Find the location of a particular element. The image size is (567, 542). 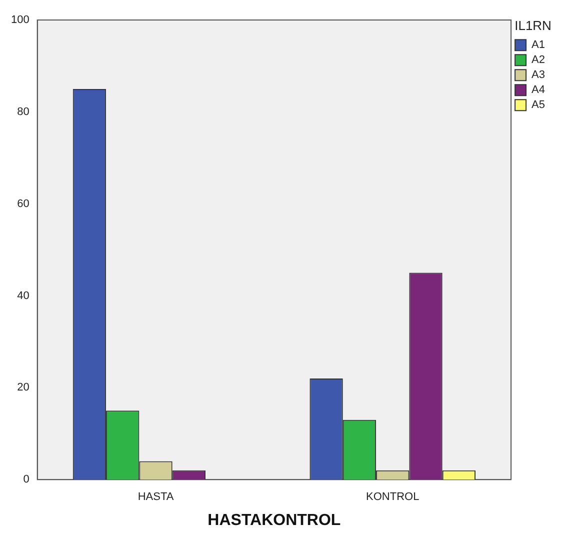

y-tick-label: 40 is located at coordinates (23, 296).